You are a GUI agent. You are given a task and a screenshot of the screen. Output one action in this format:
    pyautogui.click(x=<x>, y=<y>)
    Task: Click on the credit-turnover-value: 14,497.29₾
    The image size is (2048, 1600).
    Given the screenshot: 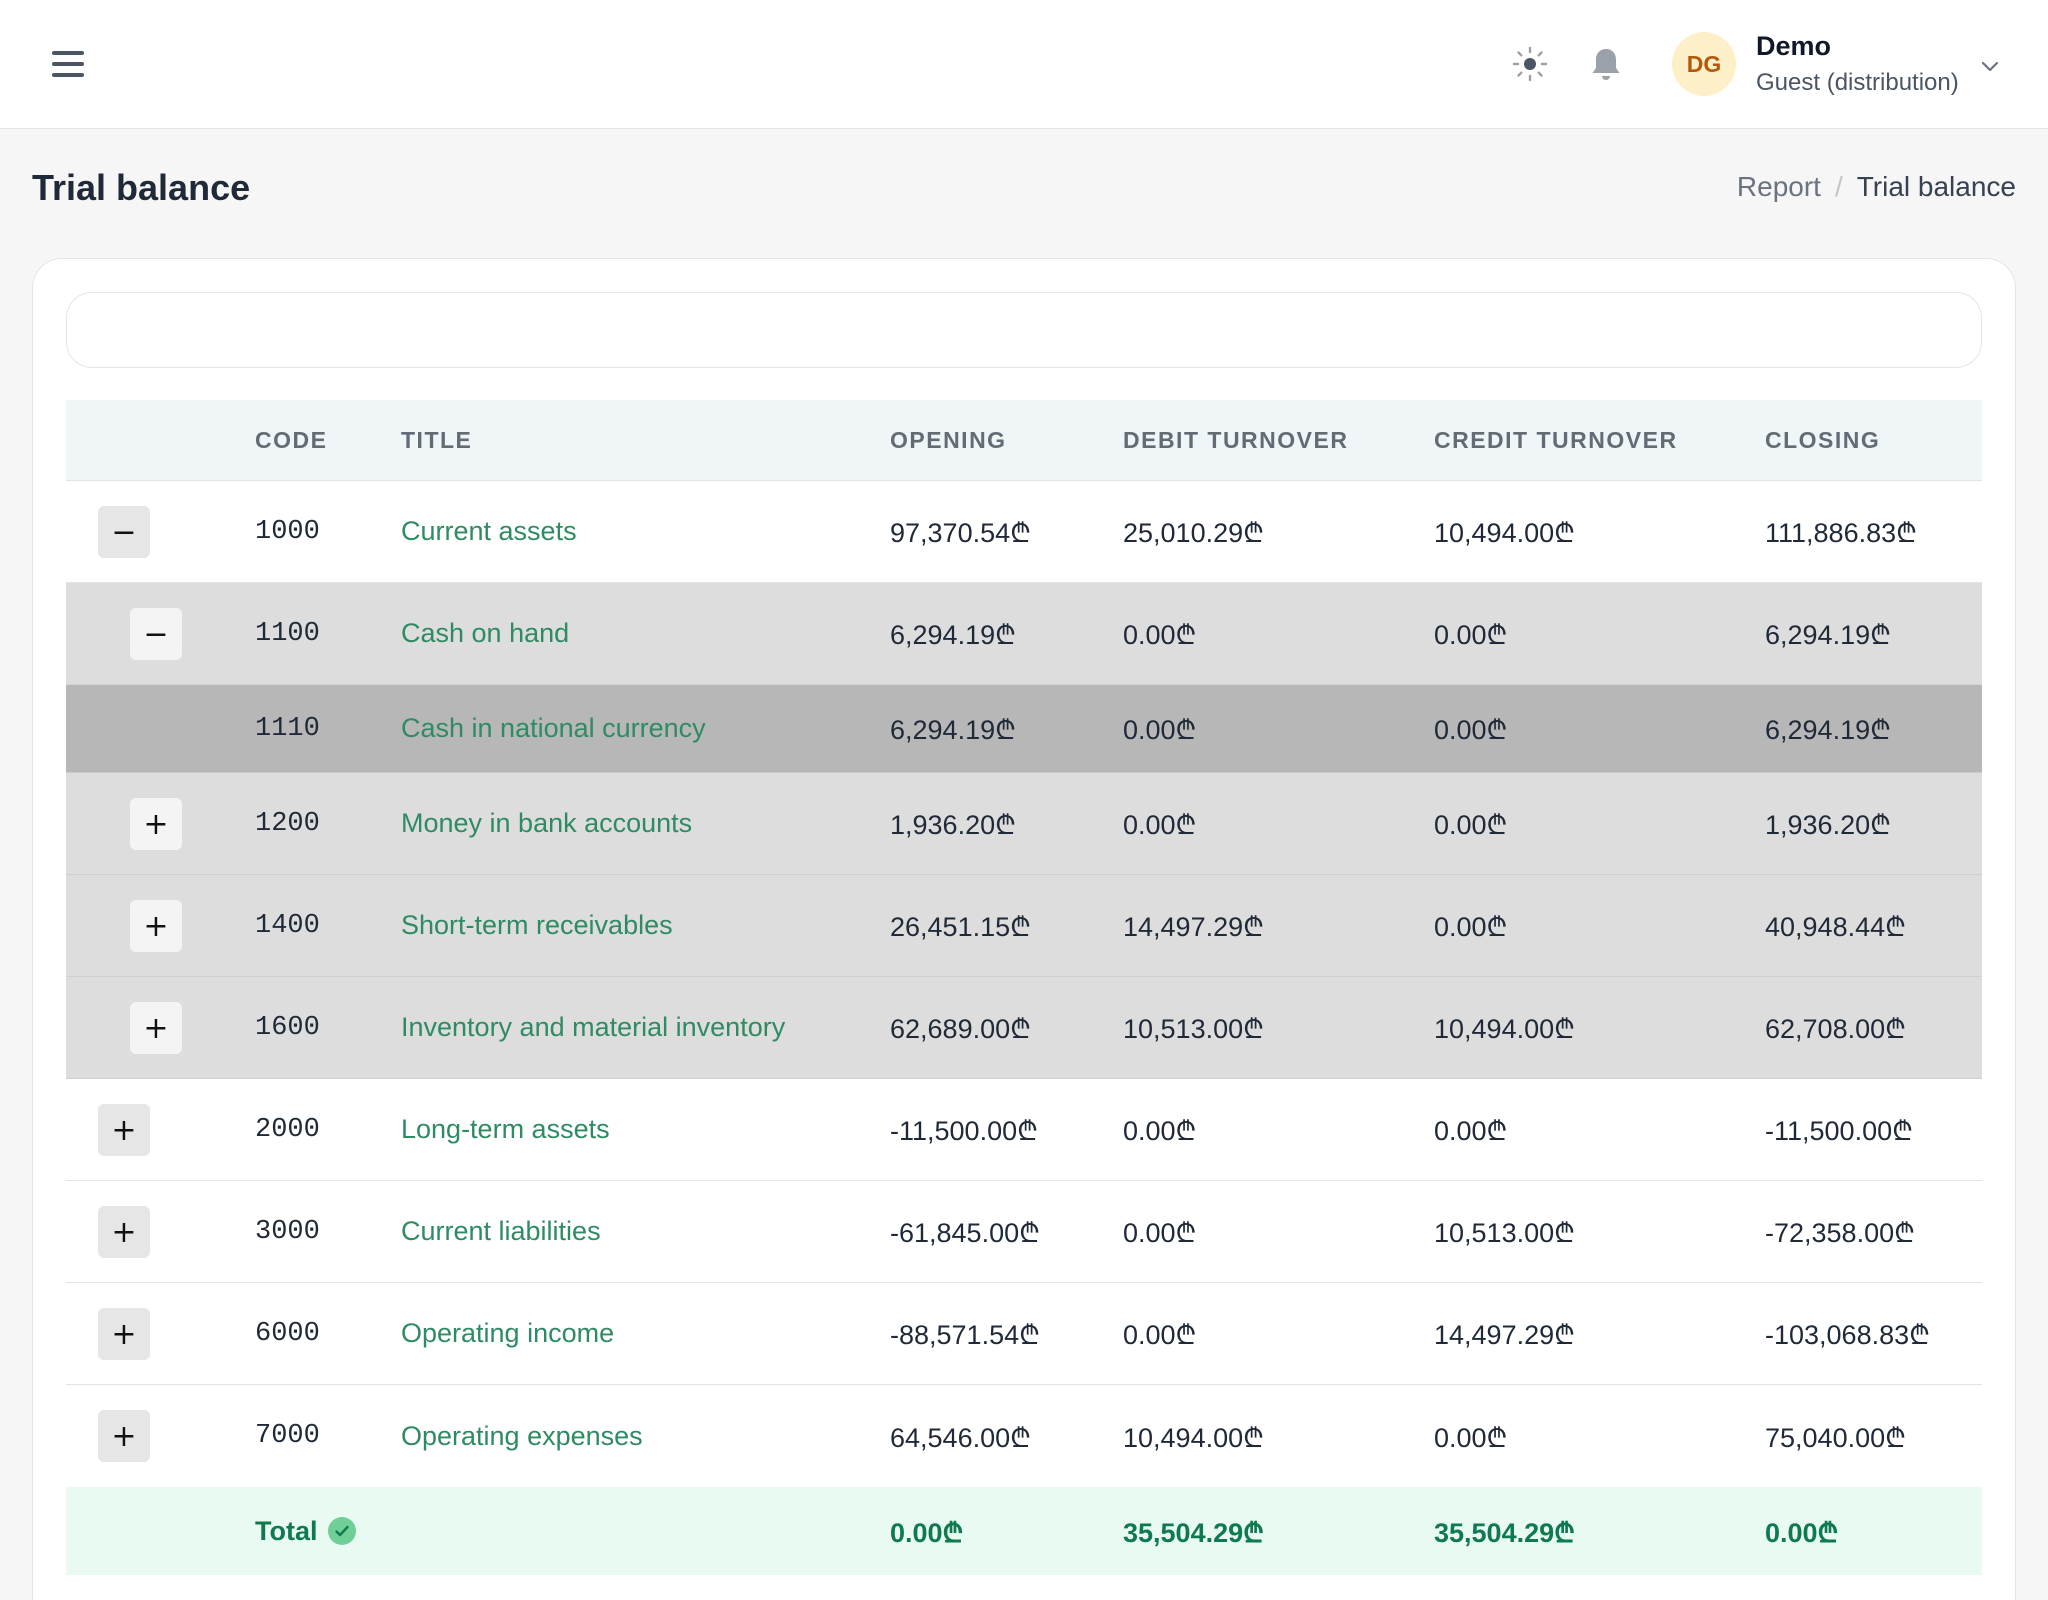 What is the action you would take?
    pyautogui.click(x=1504, y=1335)
    